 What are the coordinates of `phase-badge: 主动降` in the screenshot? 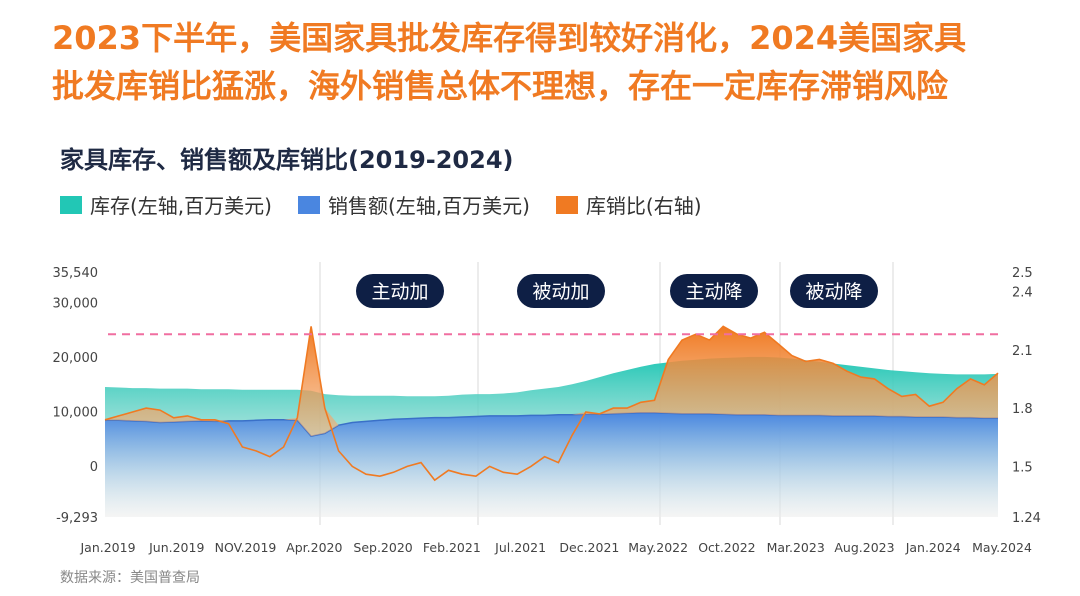 It's located at (714, 291).